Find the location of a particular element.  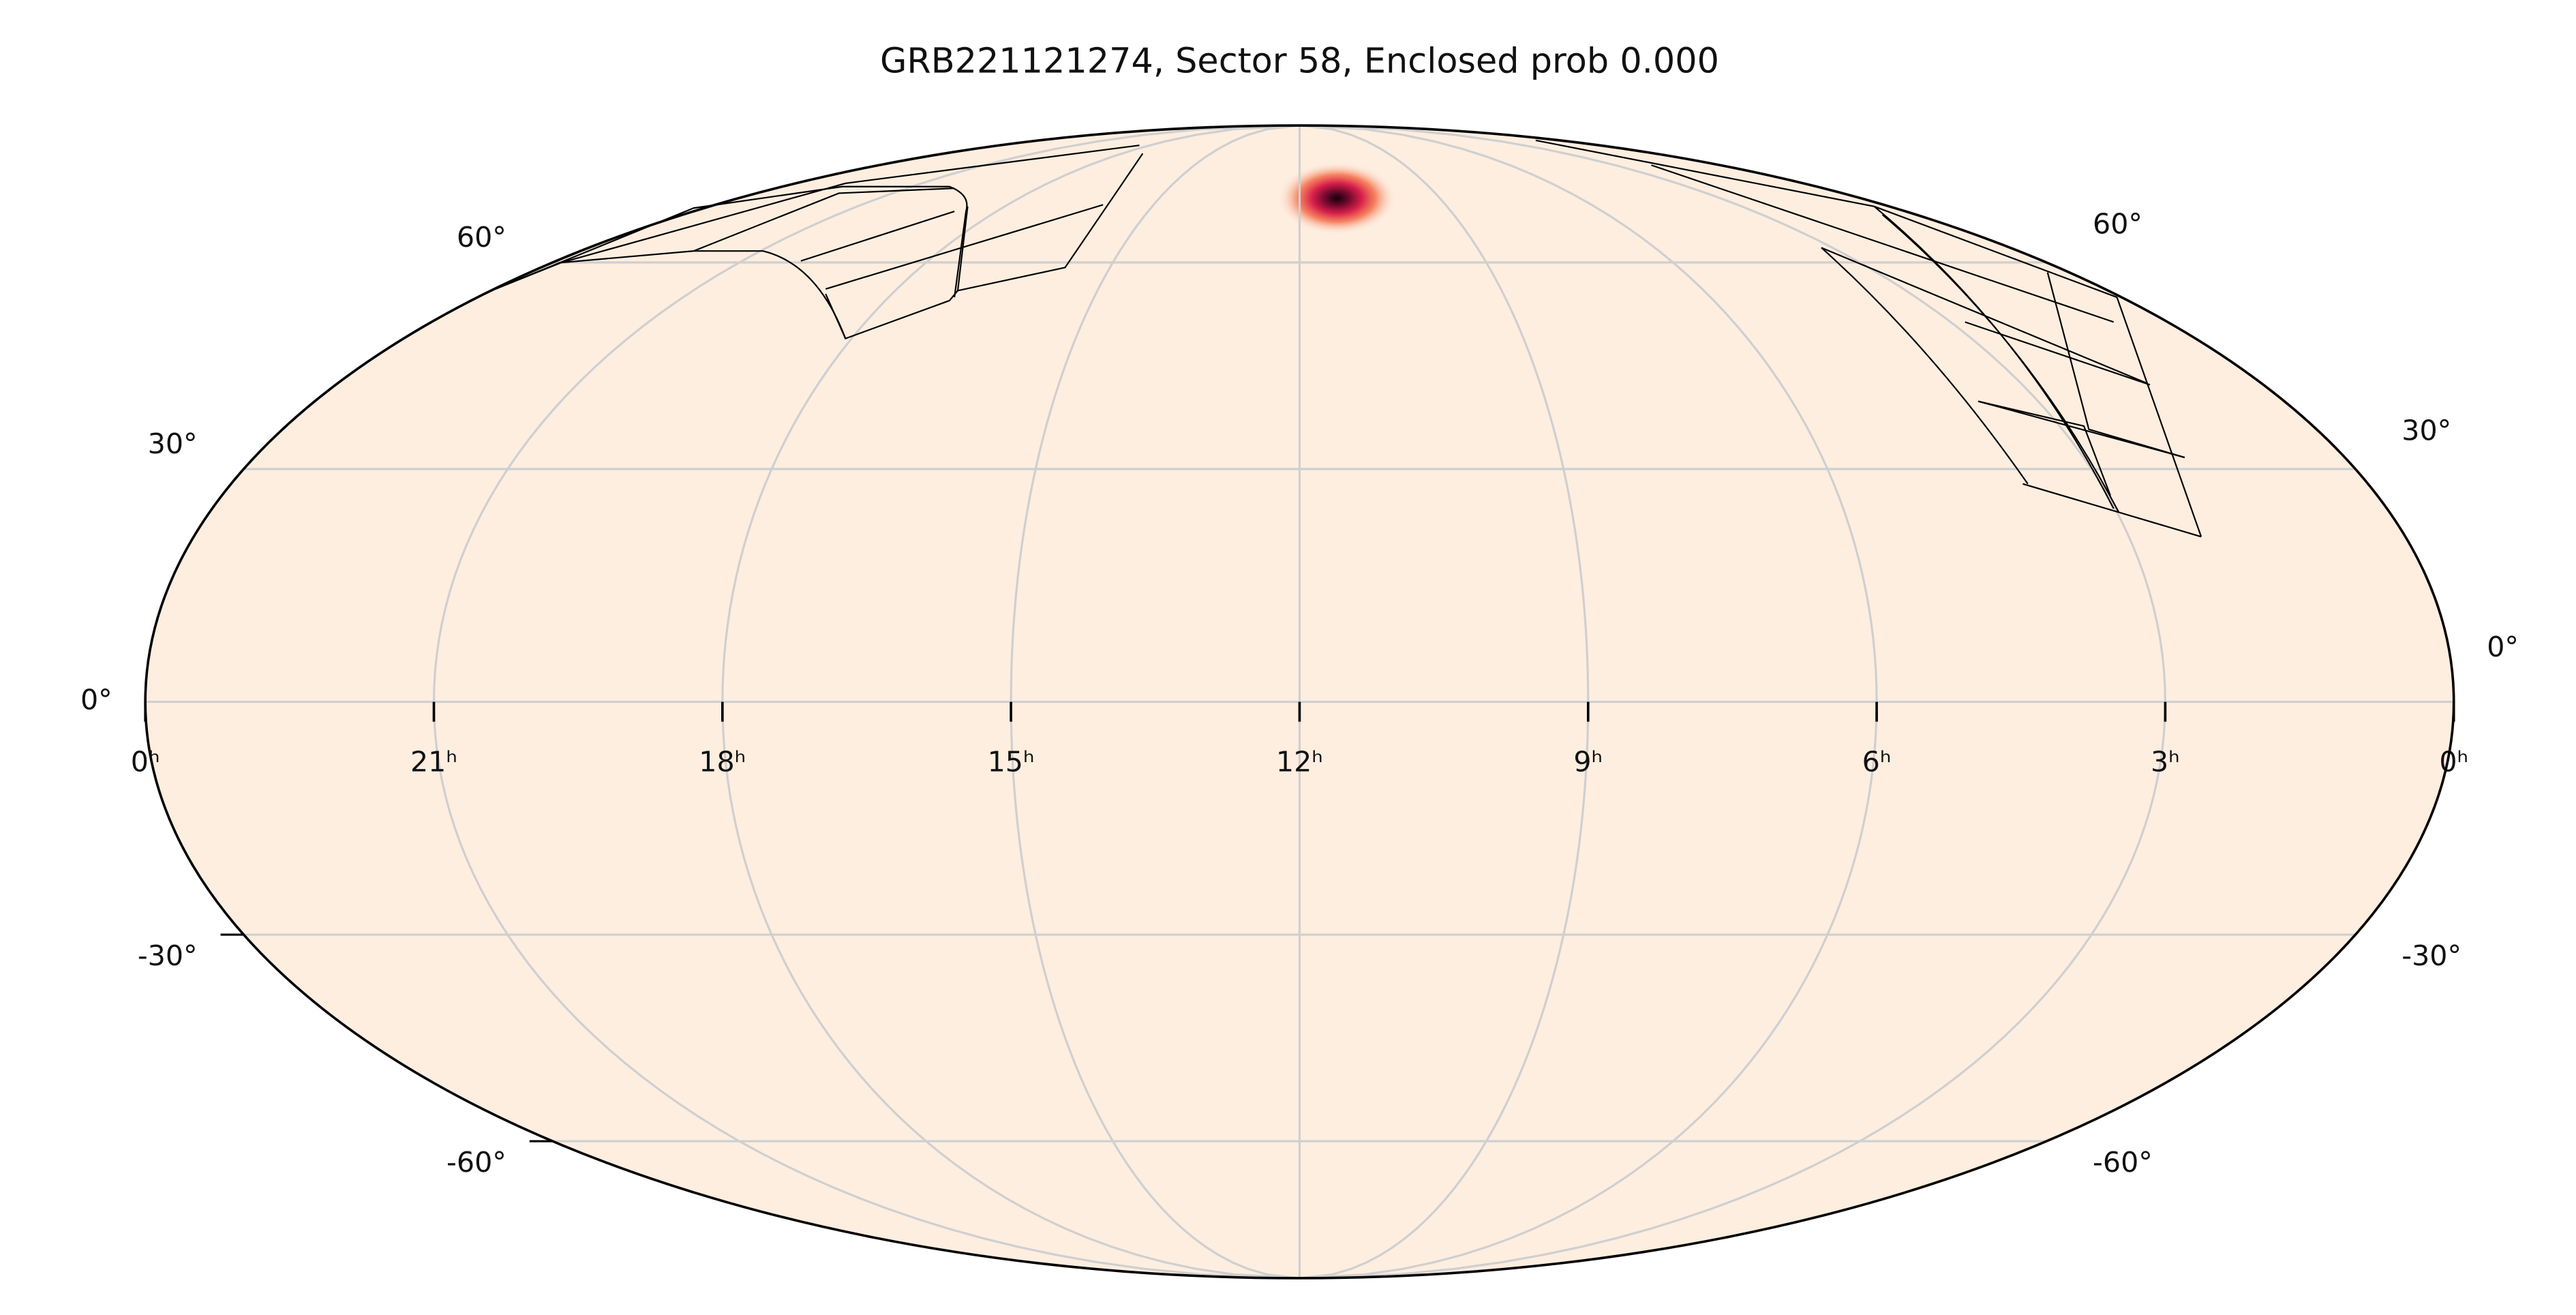

x-tick-label: 12ʰ is located at coordinates (1300, 761).